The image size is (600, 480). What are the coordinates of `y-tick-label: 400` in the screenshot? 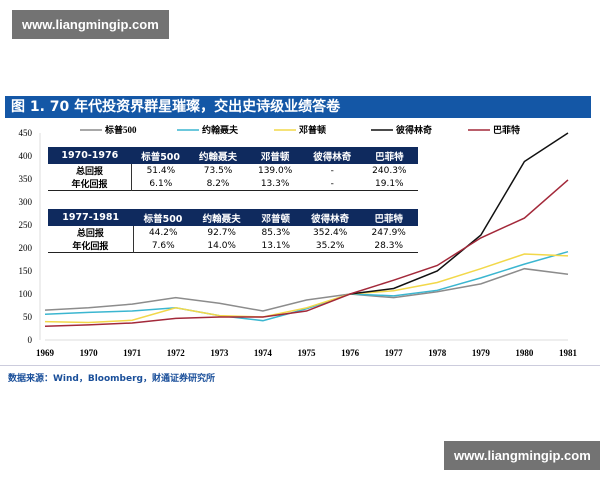 It's located at (26, 156).